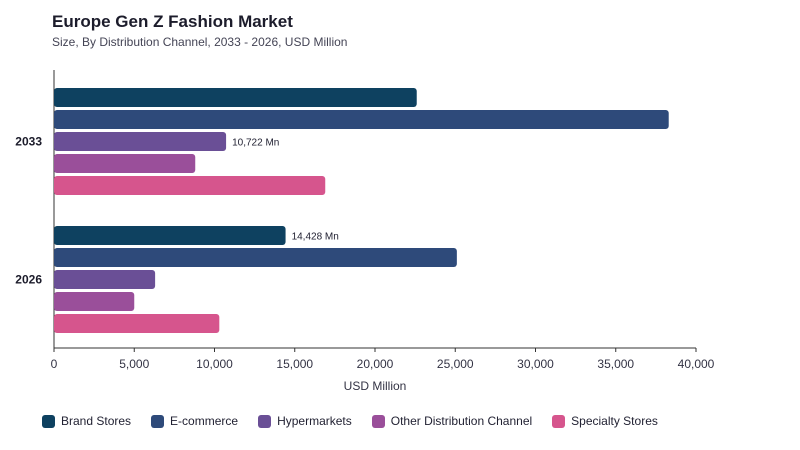  I want to click on legend-label: Specialty Stores, so click(614, 421).